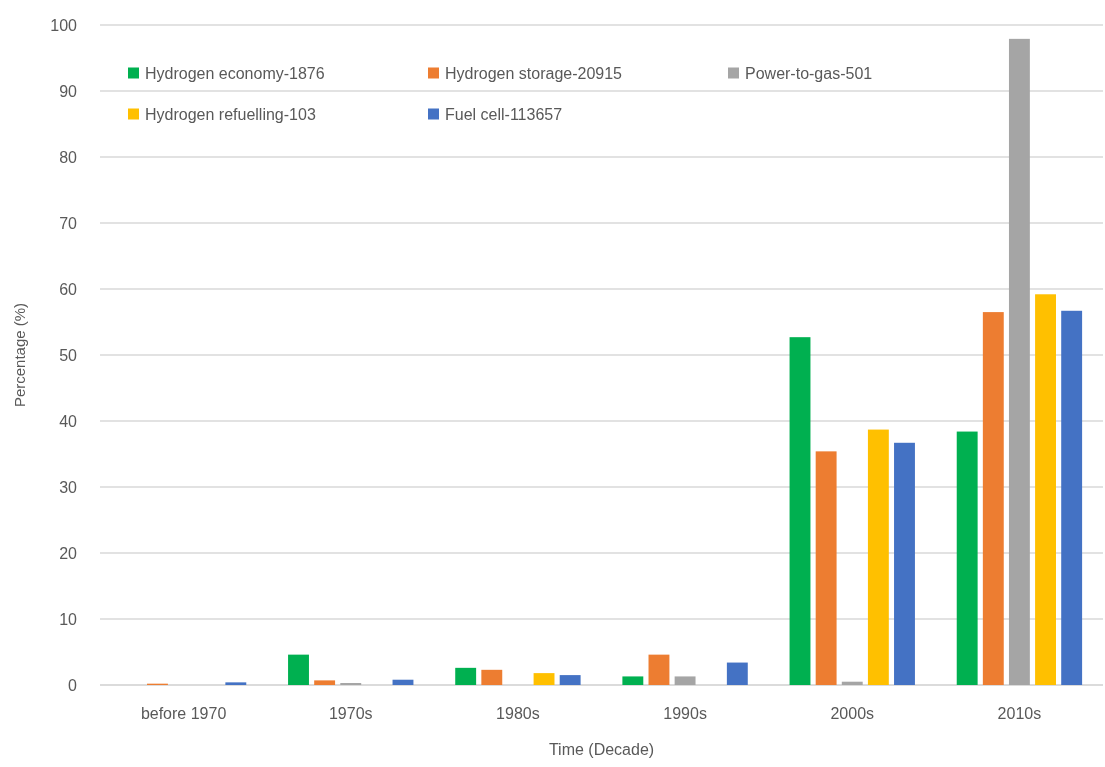 The width and height of the screenshot is (1105, 767). I want to click on legend-label: Hydrogen refuelling-103, so click(230, 114).